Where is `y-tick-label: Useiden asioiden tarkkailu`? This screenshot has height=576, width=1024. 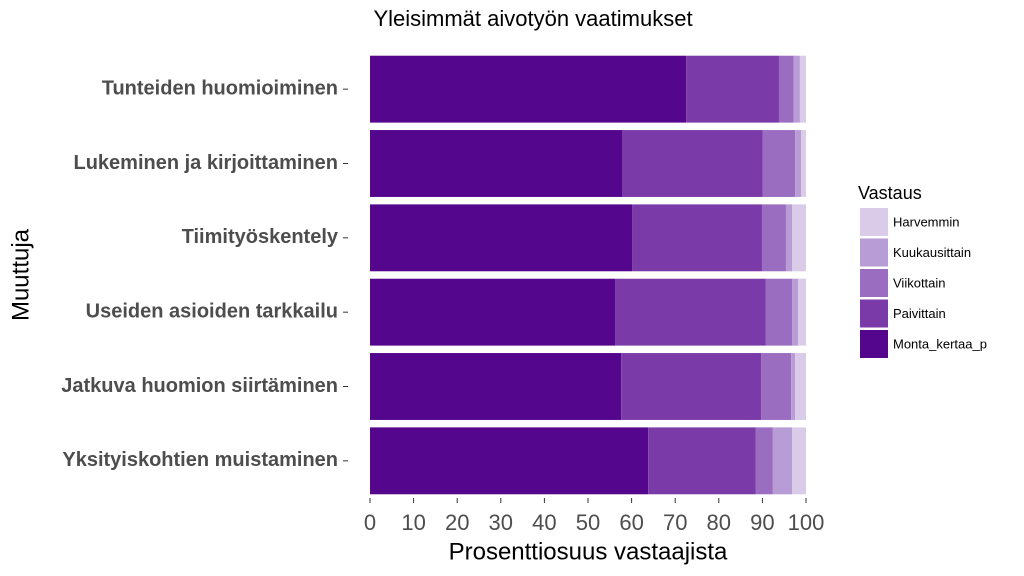
y-tick-label: Useiden asioiden tarkkailu is located at coordinates (212, 311).